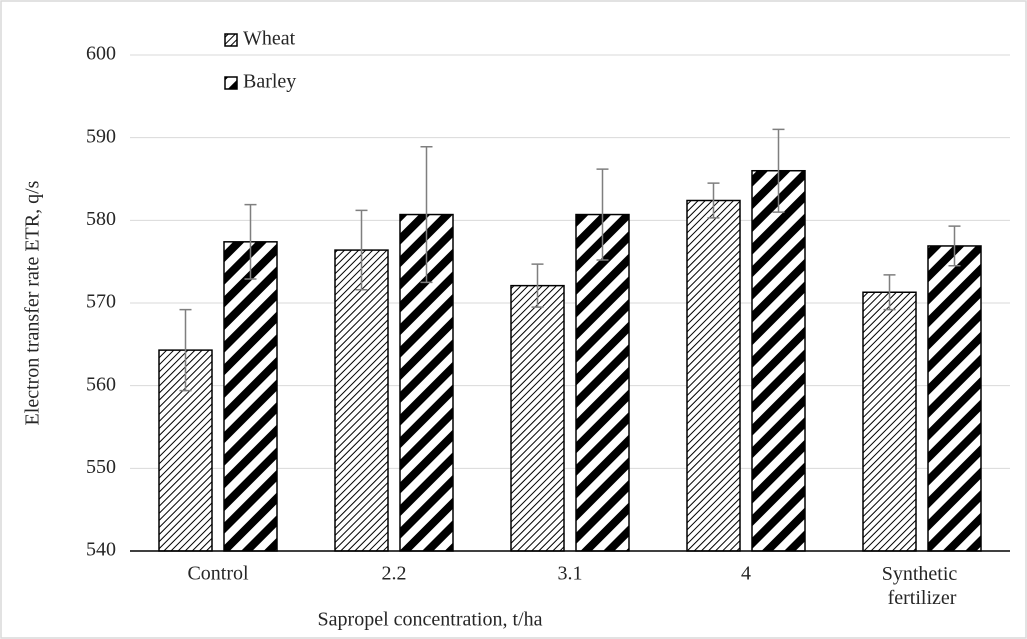  What do you see at coordinates (269, 39) in the screenshot?
I see `legend-label: Wheat` at bounding box center [269, 39].